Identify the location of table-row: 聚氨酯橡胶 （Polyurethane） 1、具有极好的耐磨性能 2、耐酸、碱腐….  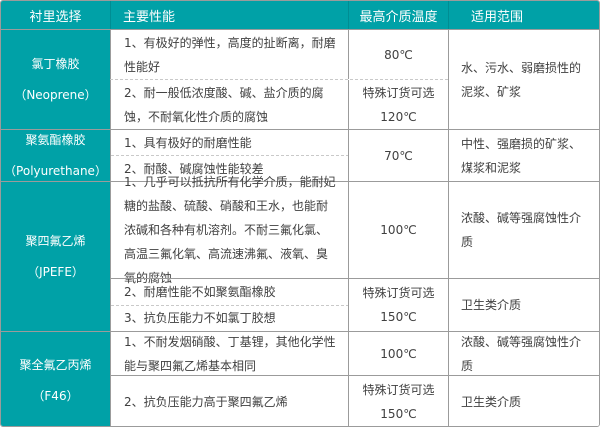
(300, 155).